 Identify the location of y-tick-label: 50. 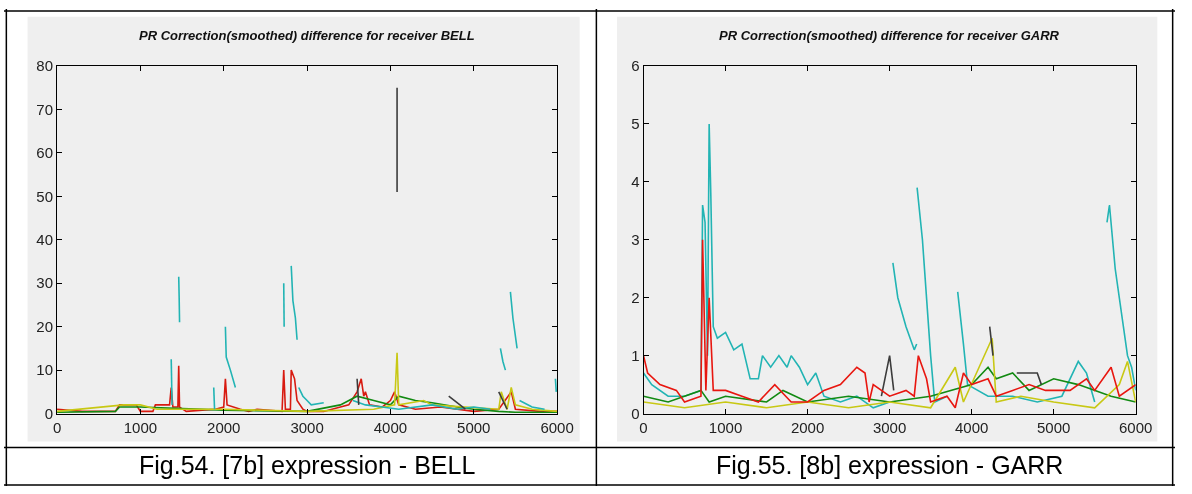
(45, 196).